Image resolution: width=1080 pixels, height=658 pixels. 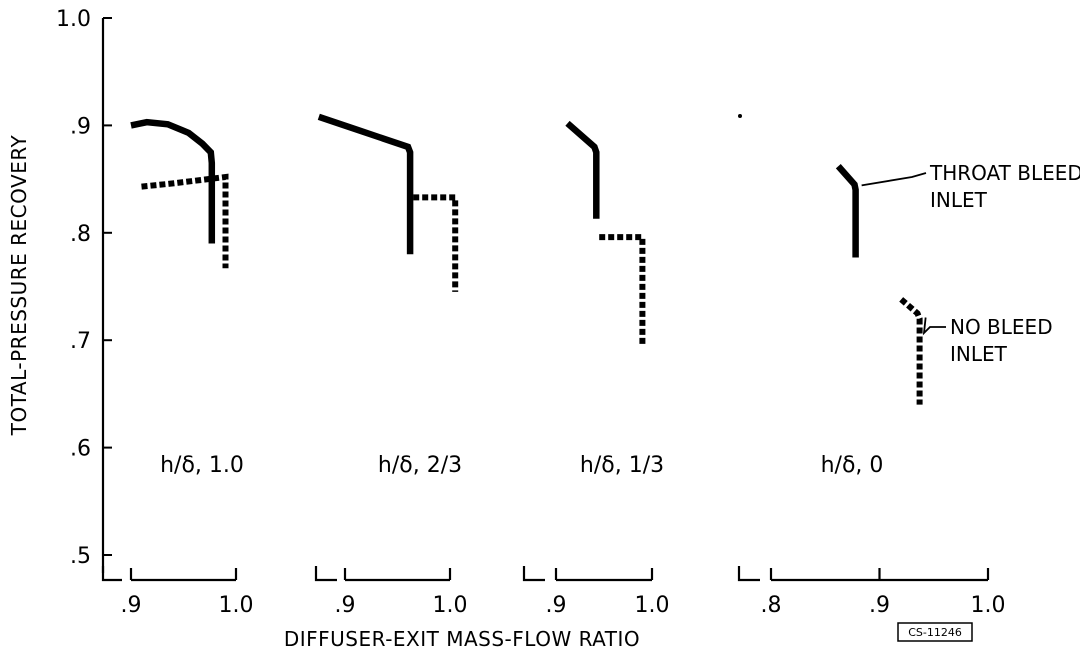 I want to click on stamp-box, so click(x=935, y=632).